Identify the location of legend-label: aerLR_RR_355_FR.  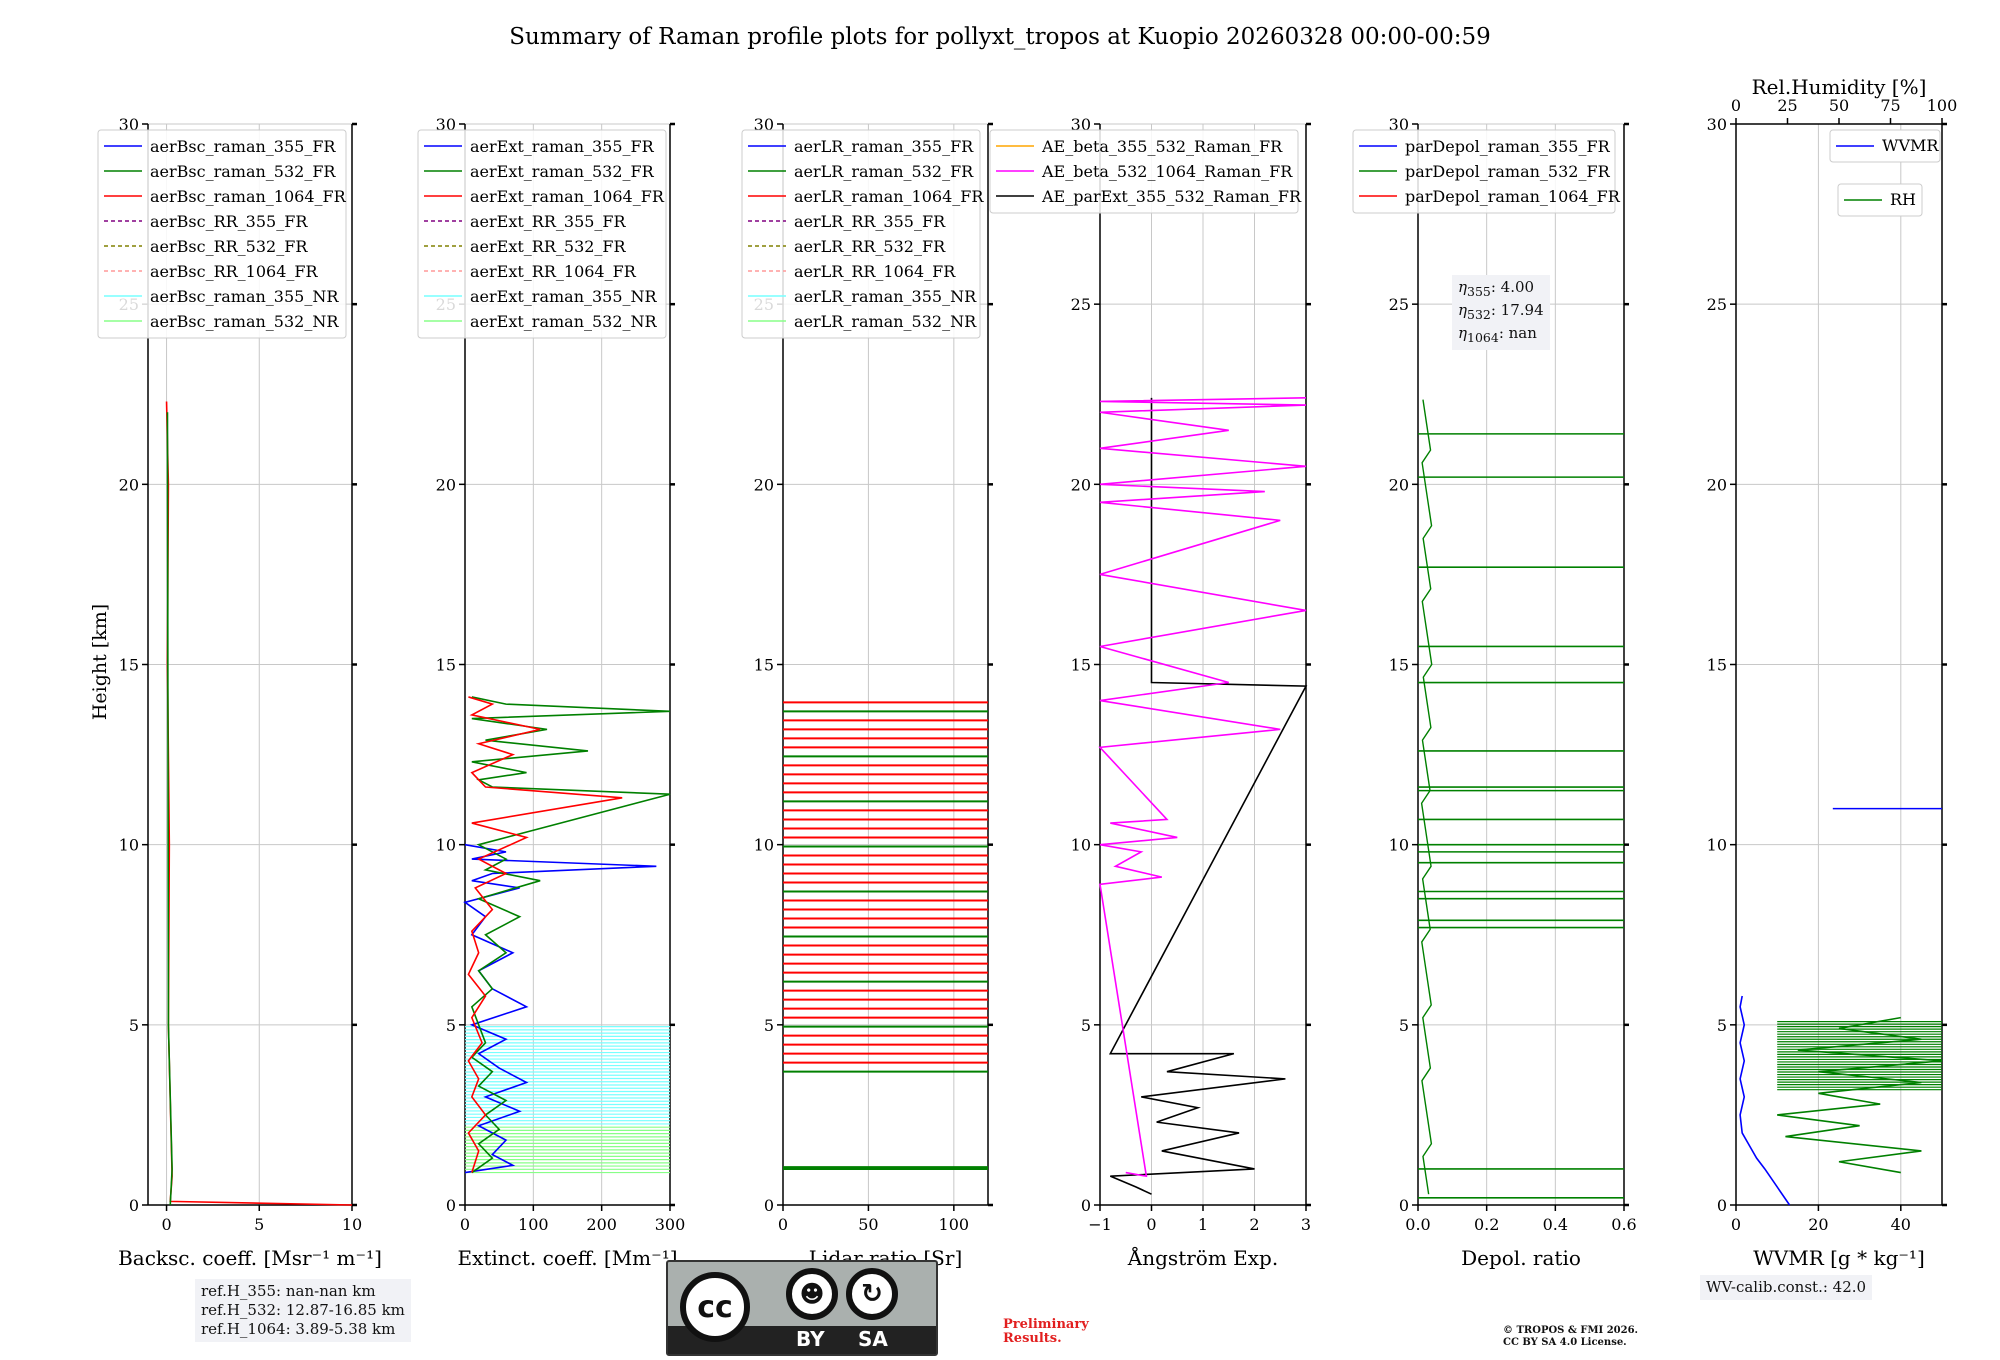
(870, 221).